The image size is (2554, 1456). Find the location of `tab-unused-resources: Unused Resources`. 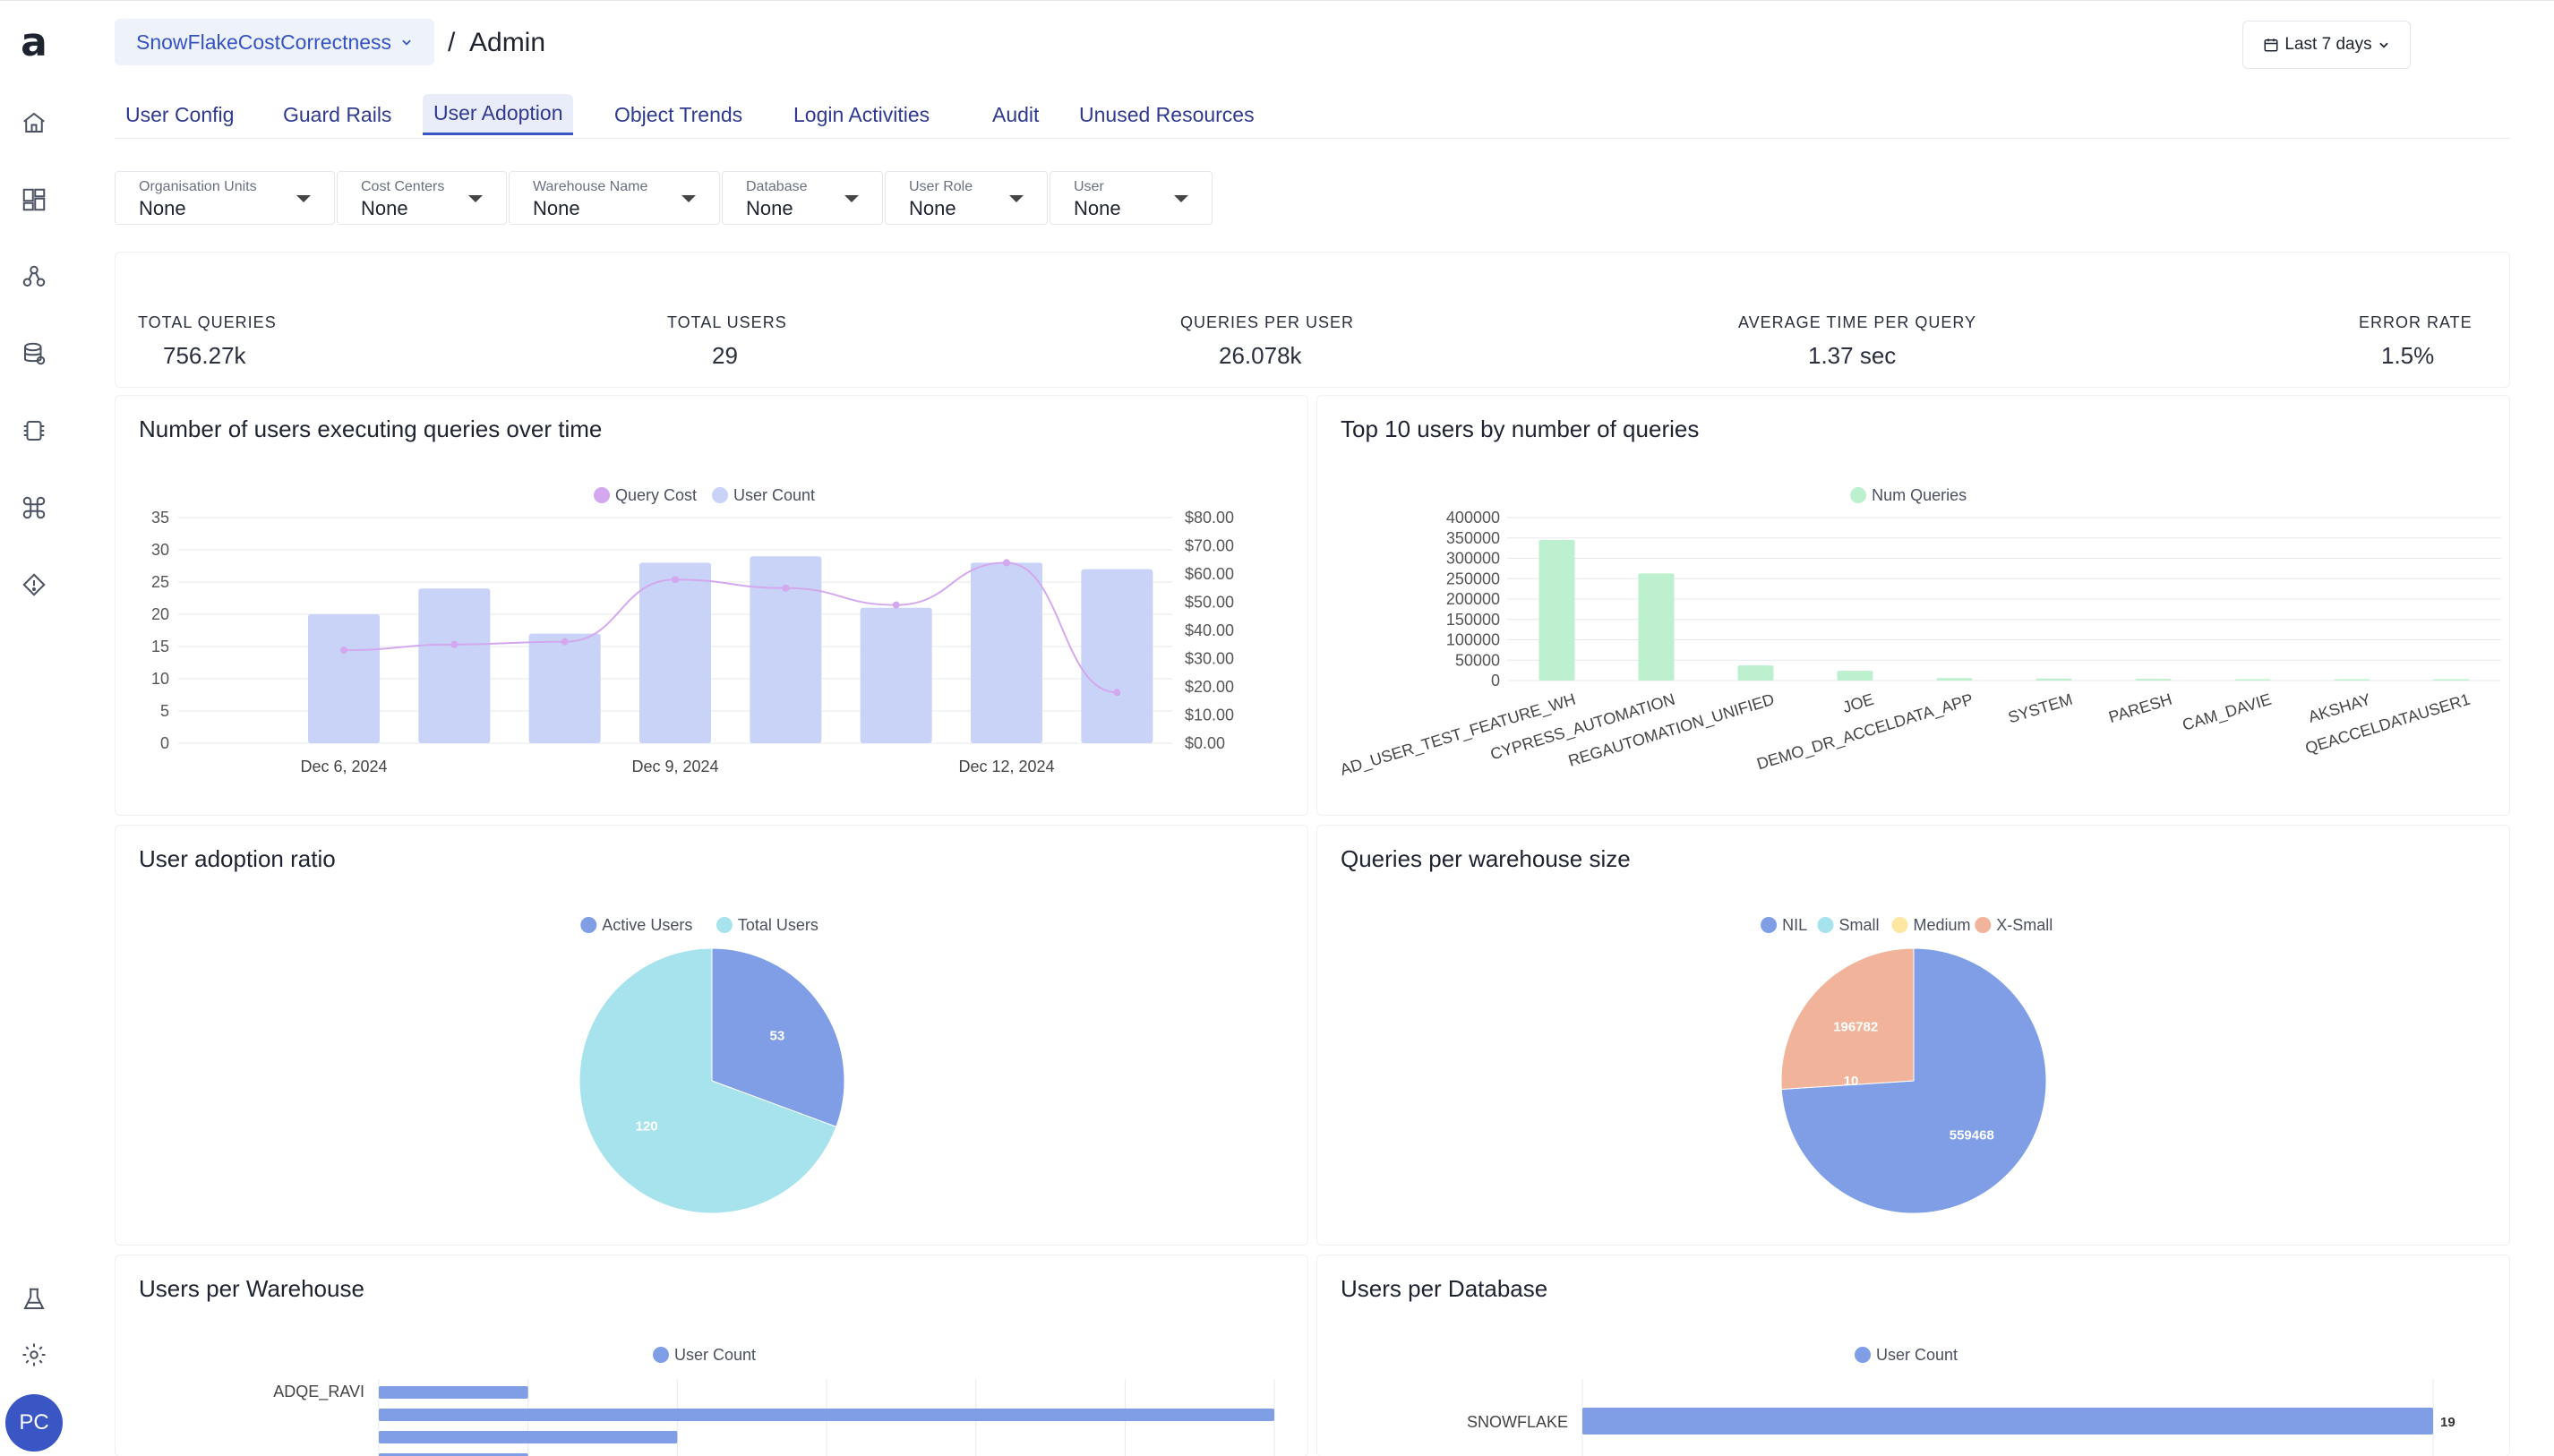

tab-unused-resources: Unused Resources is located at coordinates (1167, 114).